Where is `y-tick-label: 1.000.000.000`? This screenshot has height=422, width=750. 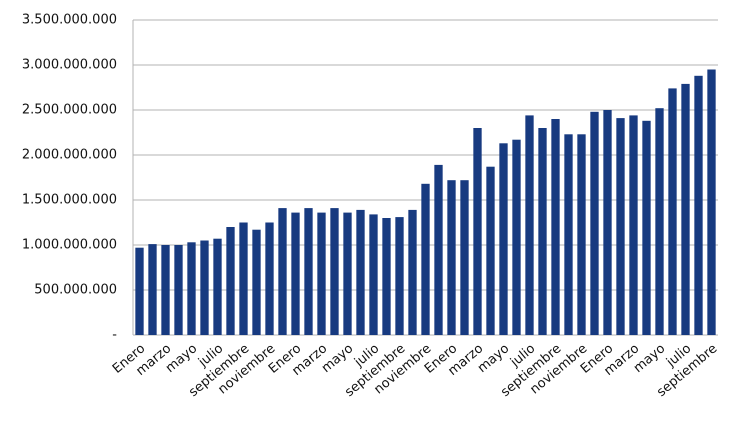 y-tick-label: 1.000.000.000 is located at coordinates (69, 245).